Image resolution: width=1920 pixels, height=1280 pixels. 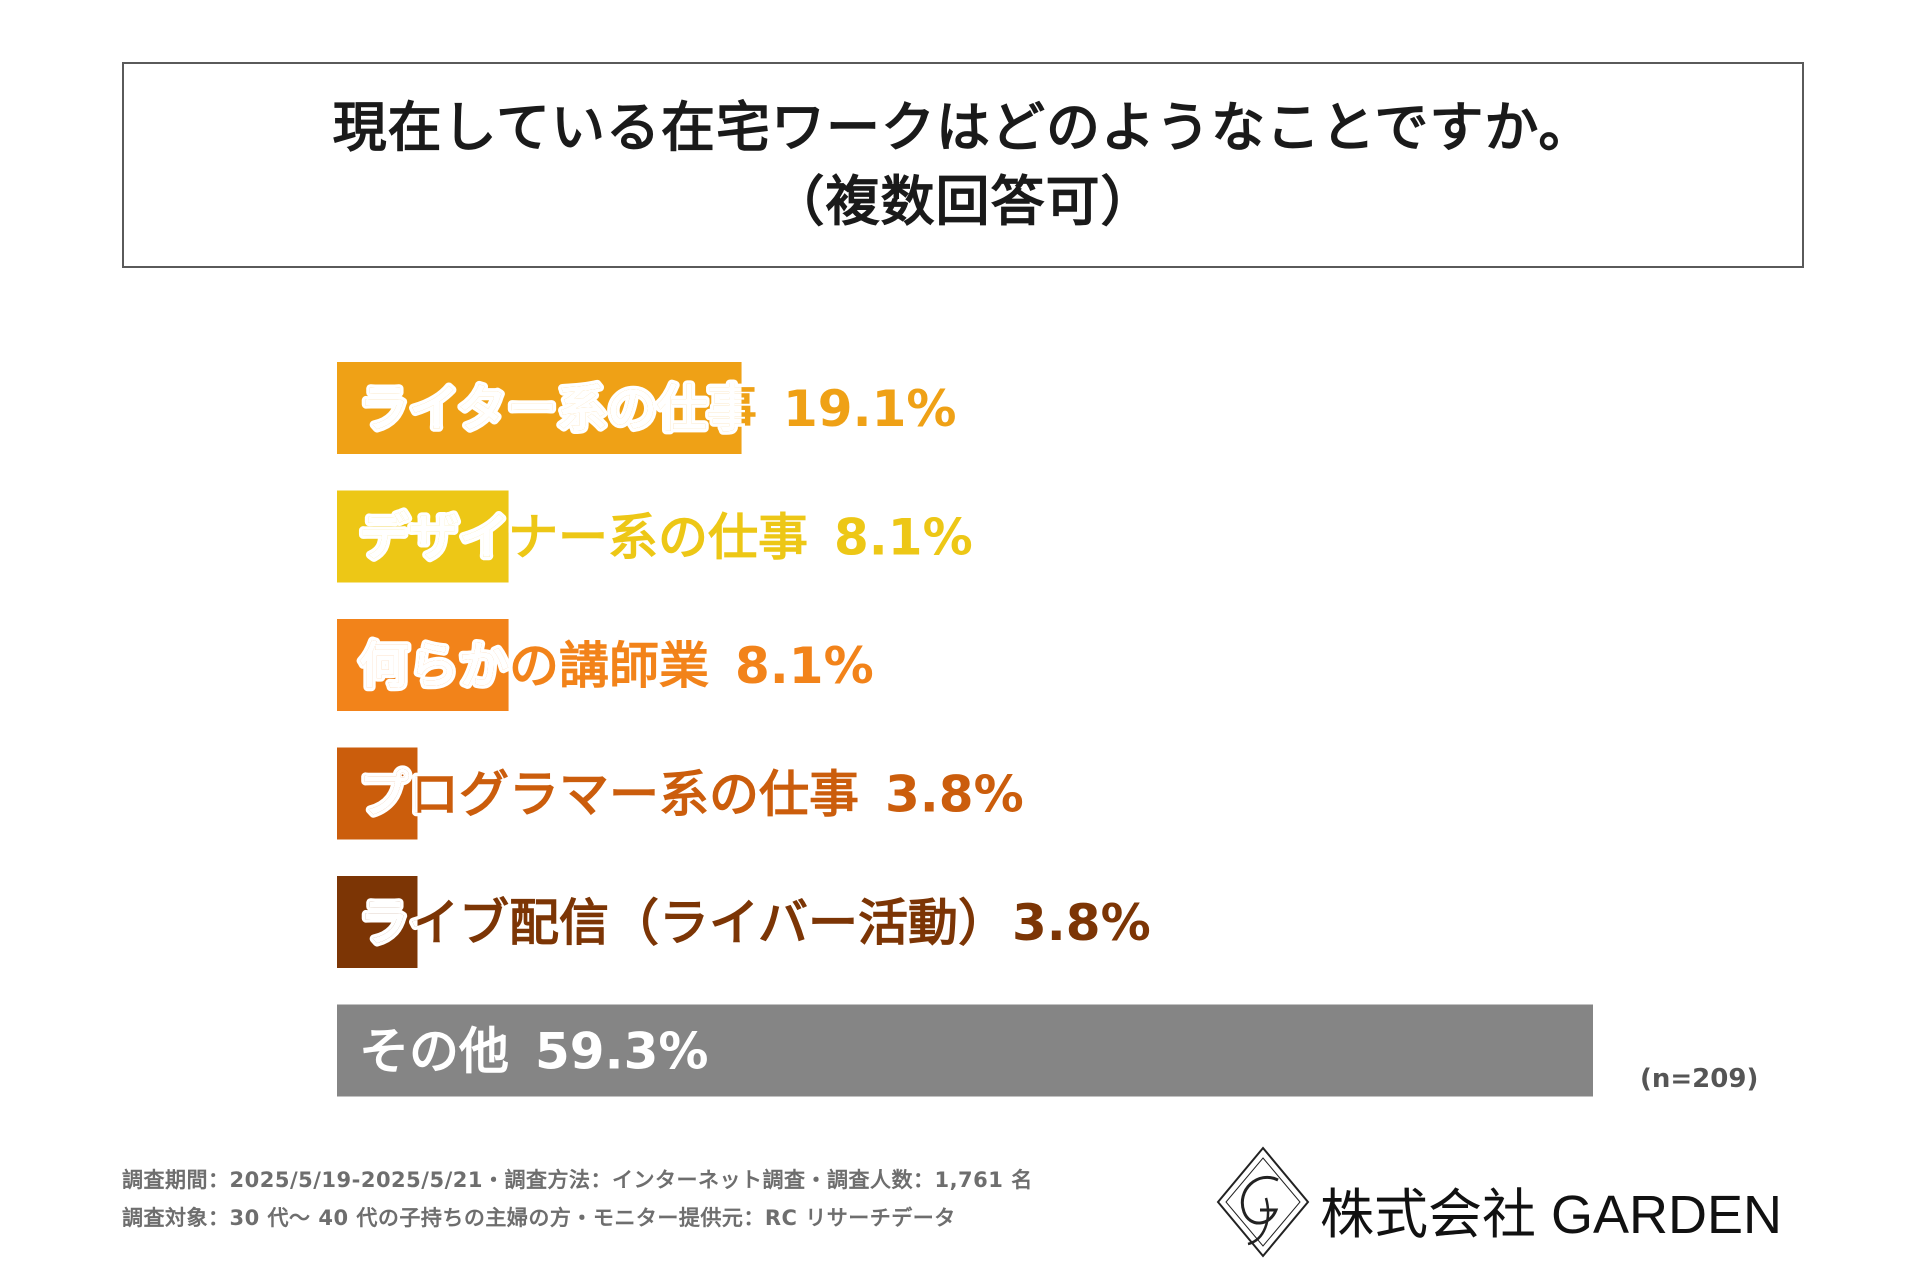 What do you see at coordinates (903, 538) in the screenshot?
I see `value-label-2: 8.1%` at bounding box center [903, 538].